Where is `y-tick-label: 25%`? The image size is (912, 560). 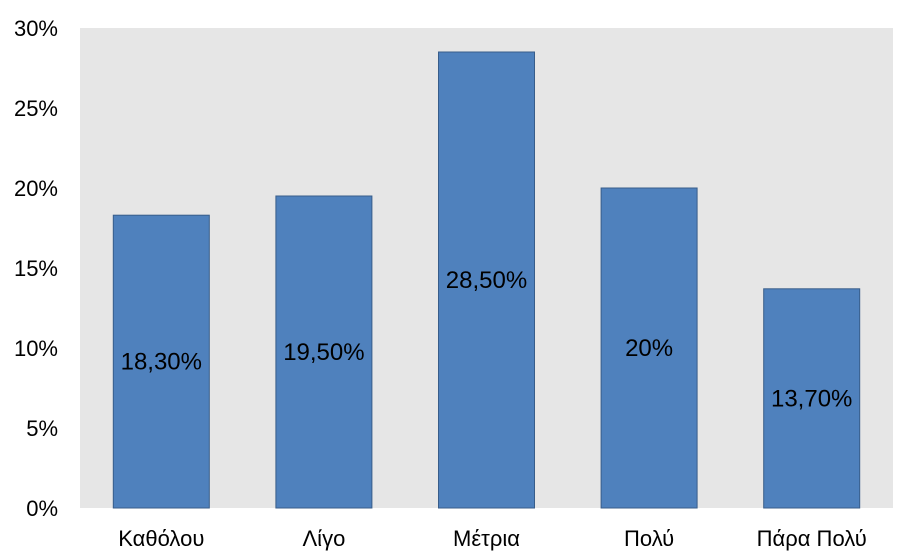
y-tick-label: 25% is located at coordinates (36, 108).